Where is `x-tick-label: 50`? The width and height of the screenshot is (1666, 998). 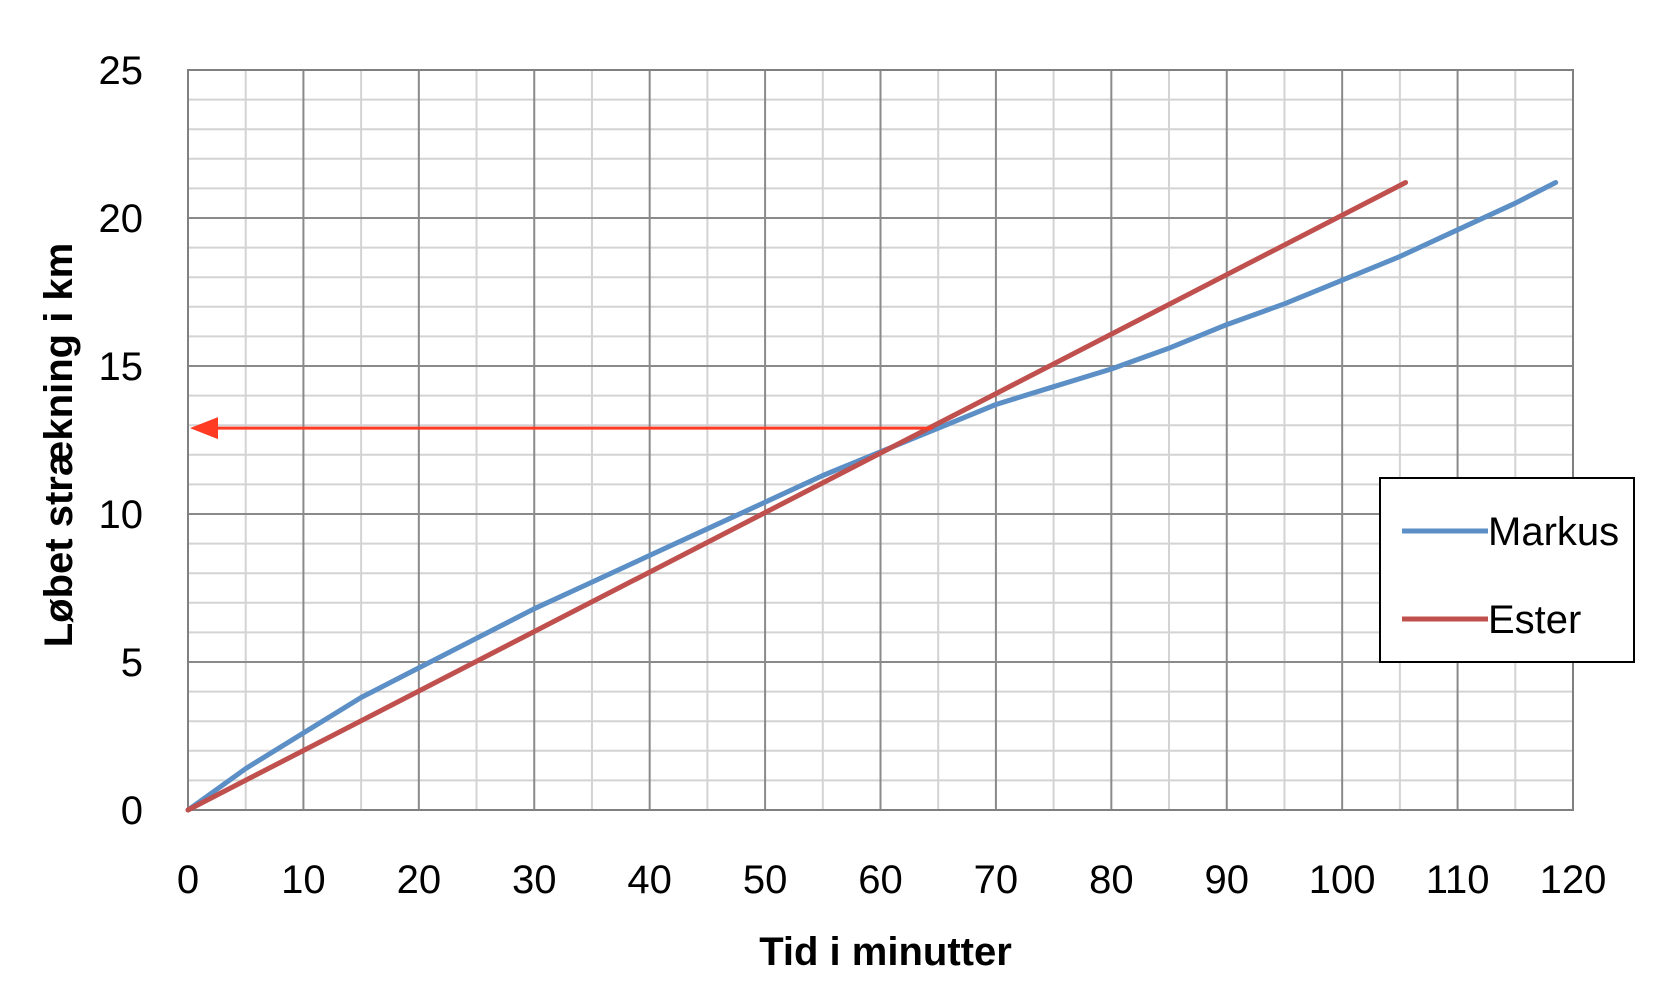
x-tick-label: 50 is located at coordinates (765, 880).